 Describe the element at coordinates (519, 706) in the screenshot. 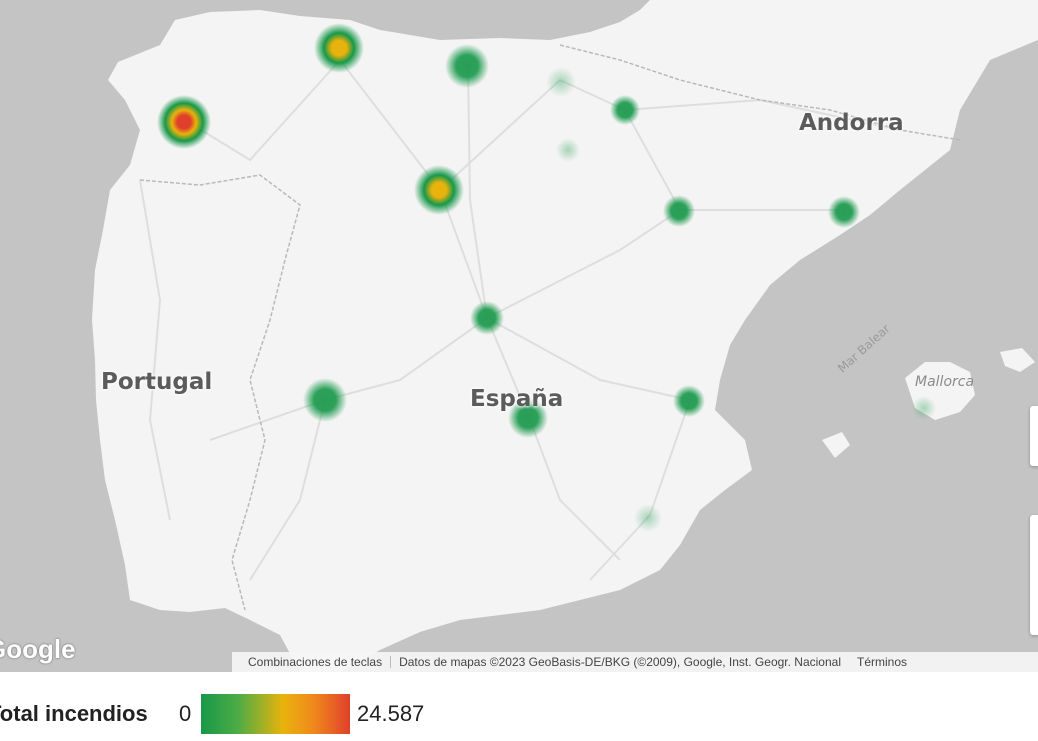

I see `heatmap-legend` at that location.